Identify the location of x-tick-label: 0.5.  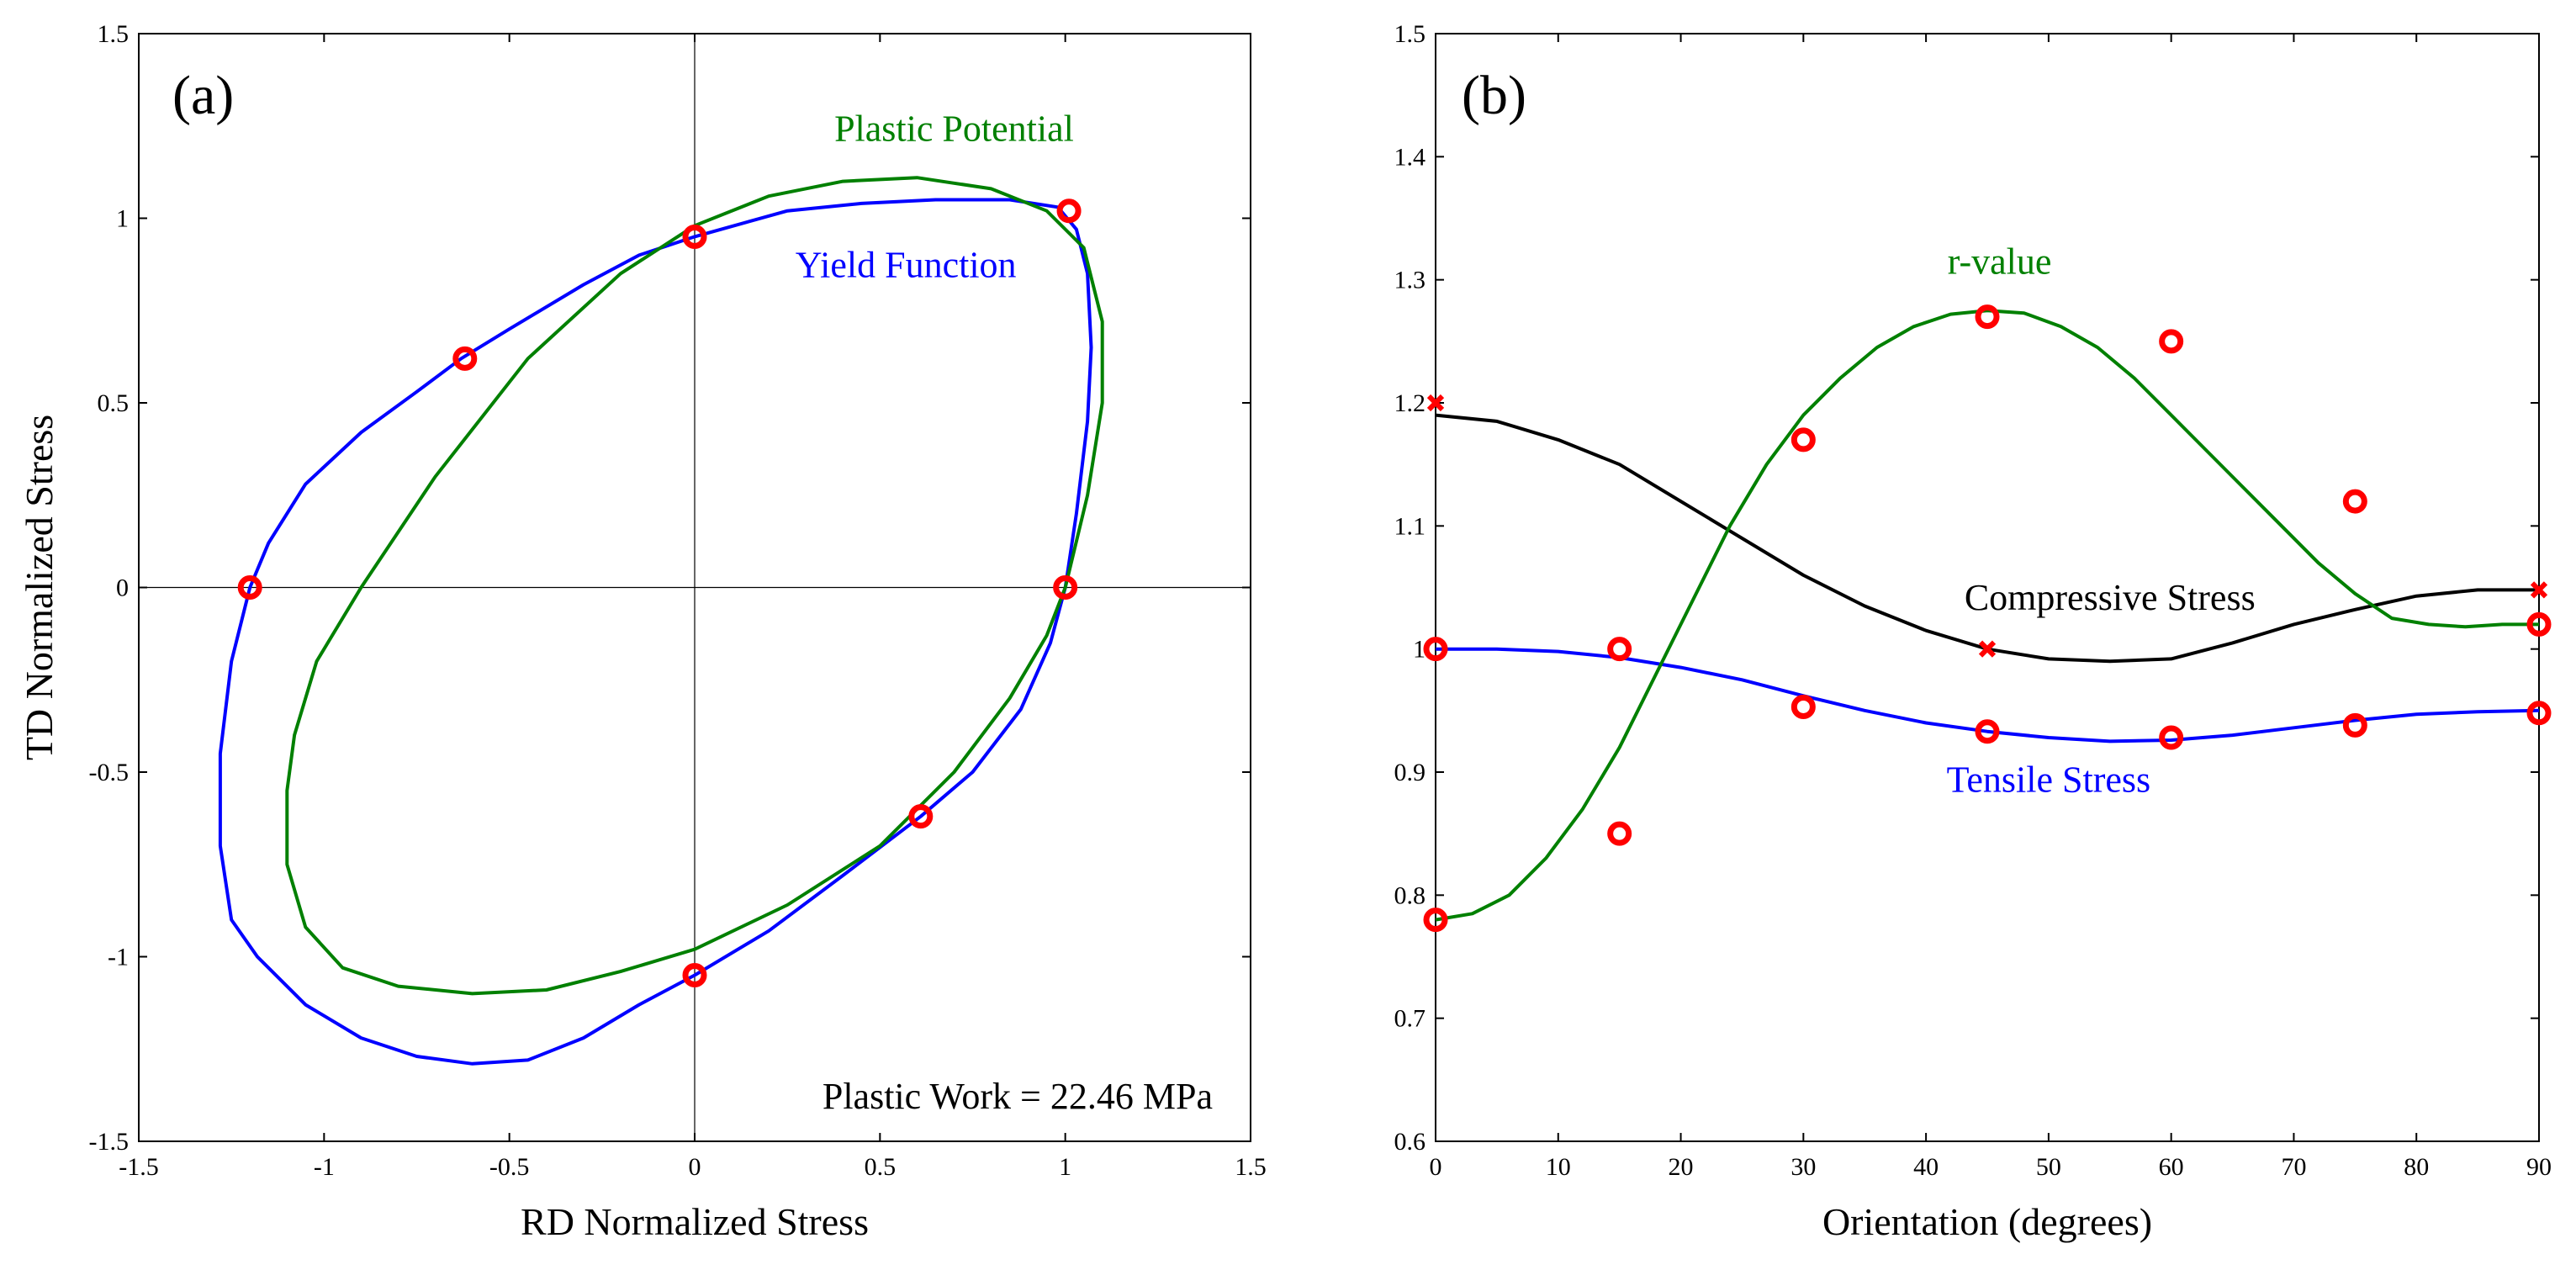
(881, 1167).